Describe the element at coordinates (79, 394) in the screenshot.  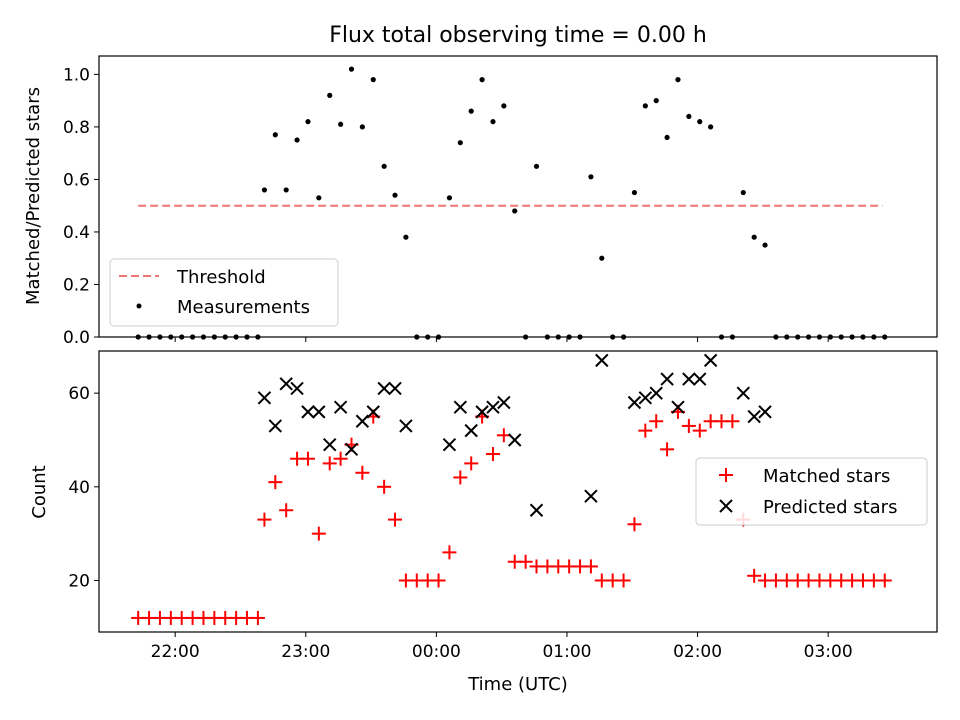
I see `bottom-y-tick-label: 60` at that location.